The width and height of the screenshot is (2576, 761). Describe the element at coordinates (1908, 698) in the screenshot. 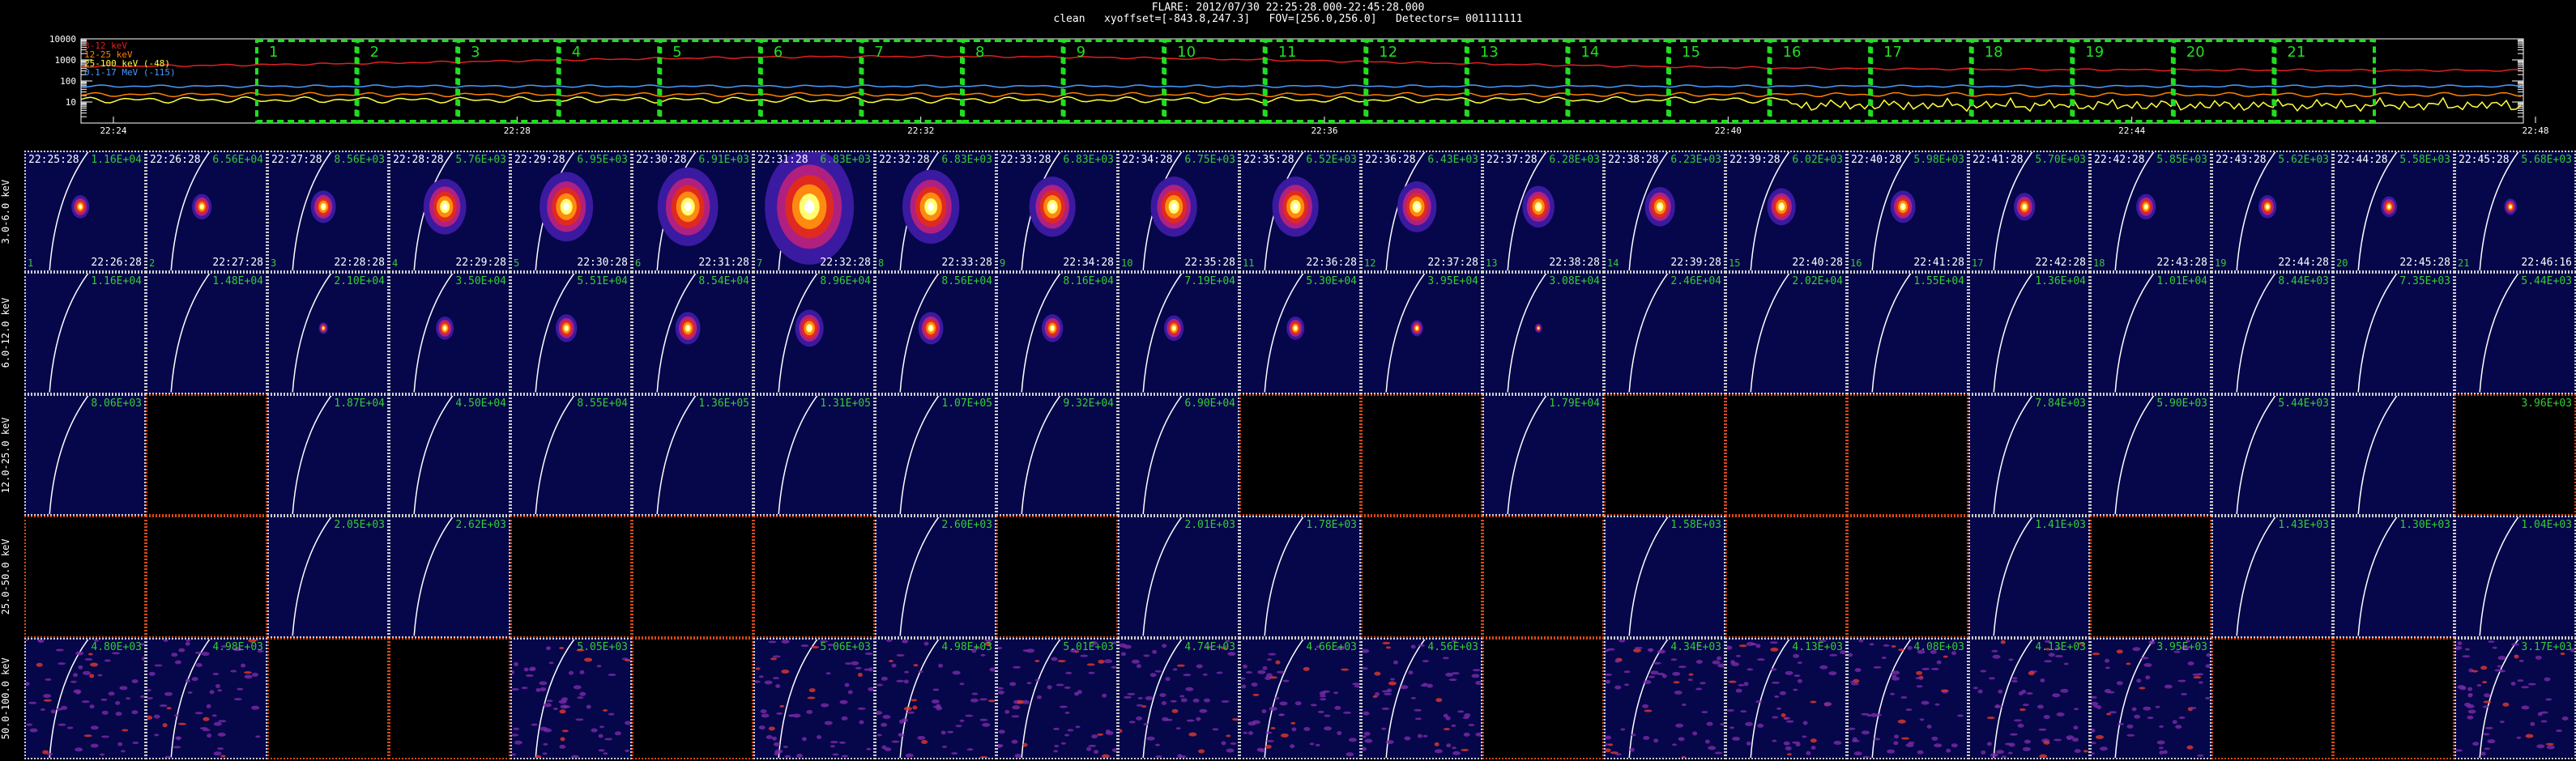

I see `image-panel: 4.08E+03` at that location.